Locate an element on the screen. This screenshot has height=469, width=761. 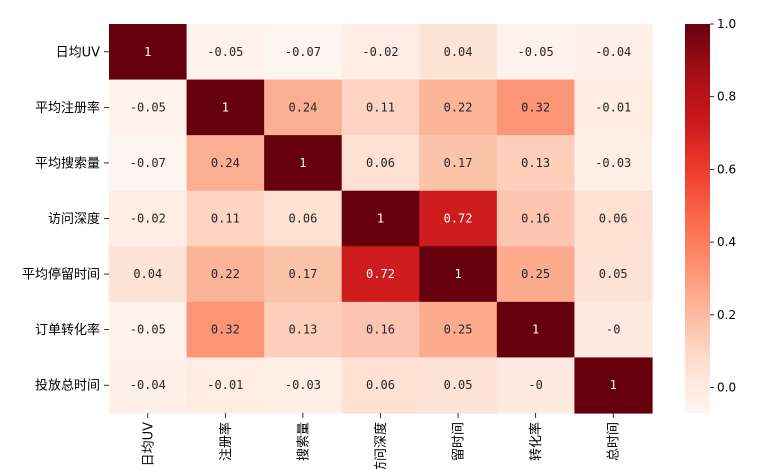
row-label: 平均搜索量 is located at coordinates (67, 163).